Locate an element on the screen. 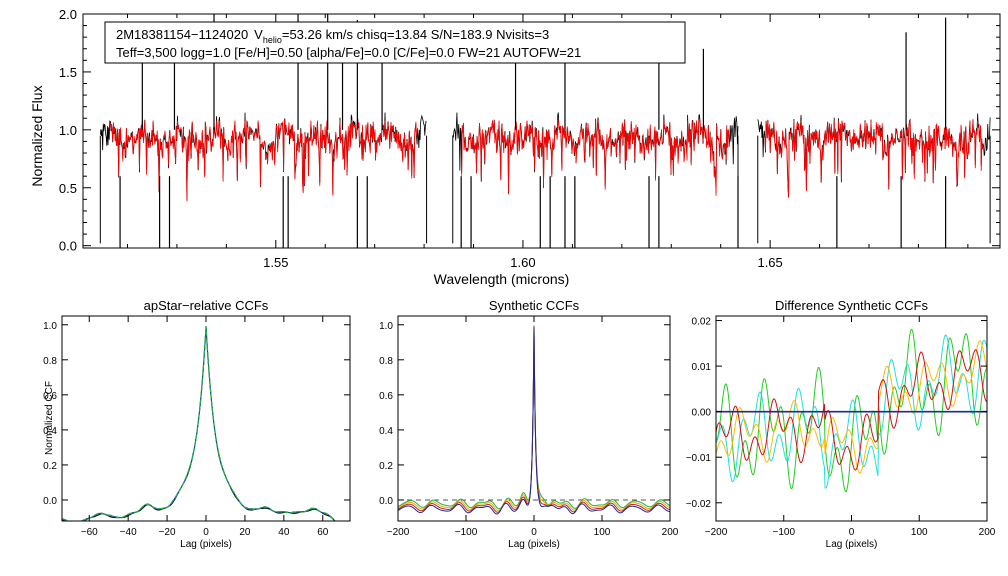 The width and height of the screenshot is (1008, 576). p3-x-tick-label: 100 is located at coordinates (919, 532).